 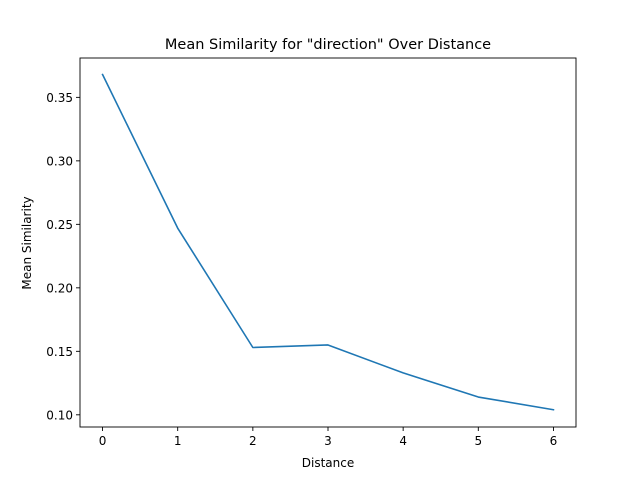 What do you see at coordinates (253, 441) in the screenshot?
I see `x-tick-label: 2` at bounding box center [253, 441].